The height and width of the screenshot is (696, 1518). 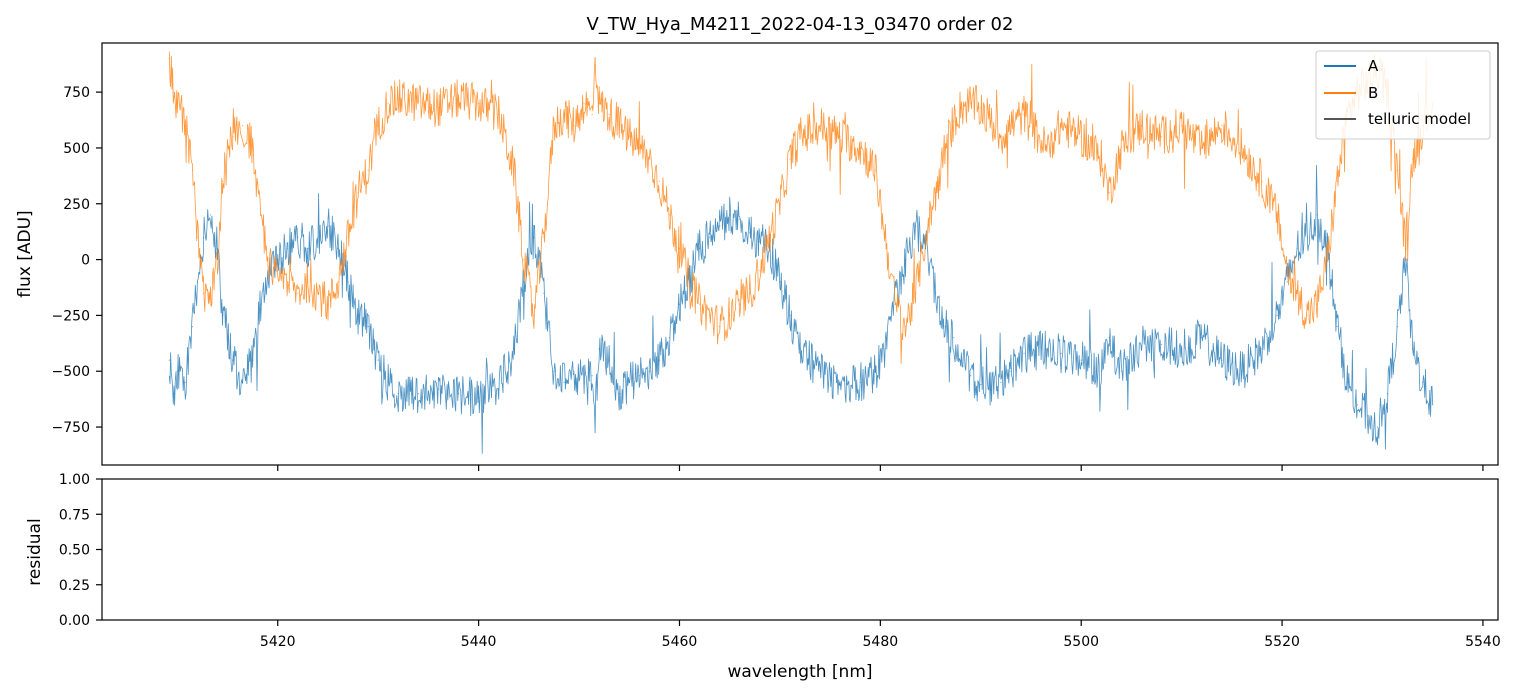 I want to click on top-y-tick-label-5: 500, so click(x=76, y=149).